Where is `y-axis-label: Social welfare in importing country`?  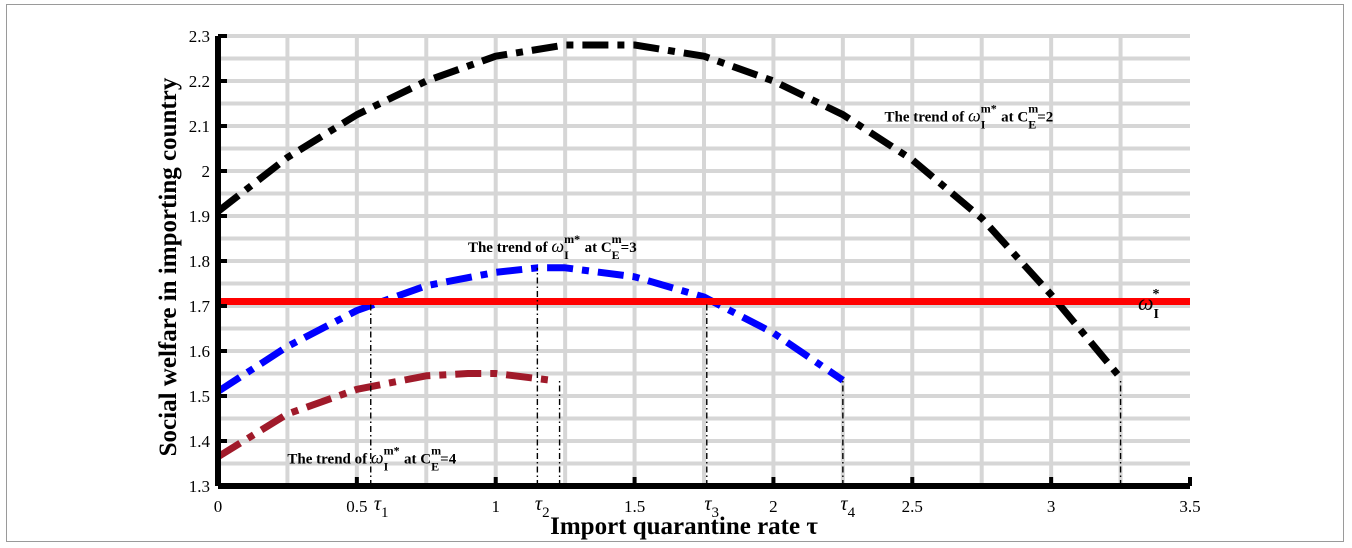
y-axis-label: Social welfare in importing country is located at coordinates (168, 266).